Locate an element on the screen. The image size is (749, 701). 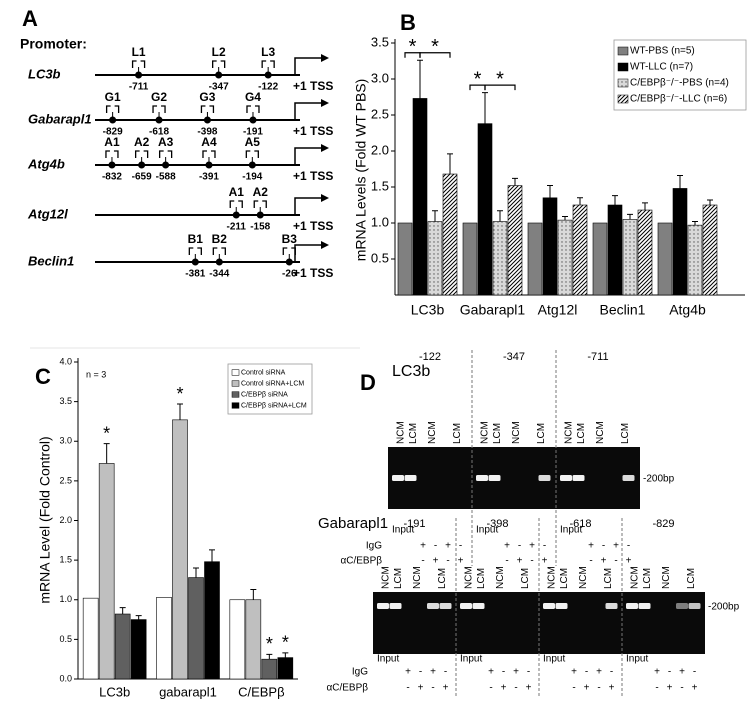
region-label: -347 is located at coordinates (514, 357).